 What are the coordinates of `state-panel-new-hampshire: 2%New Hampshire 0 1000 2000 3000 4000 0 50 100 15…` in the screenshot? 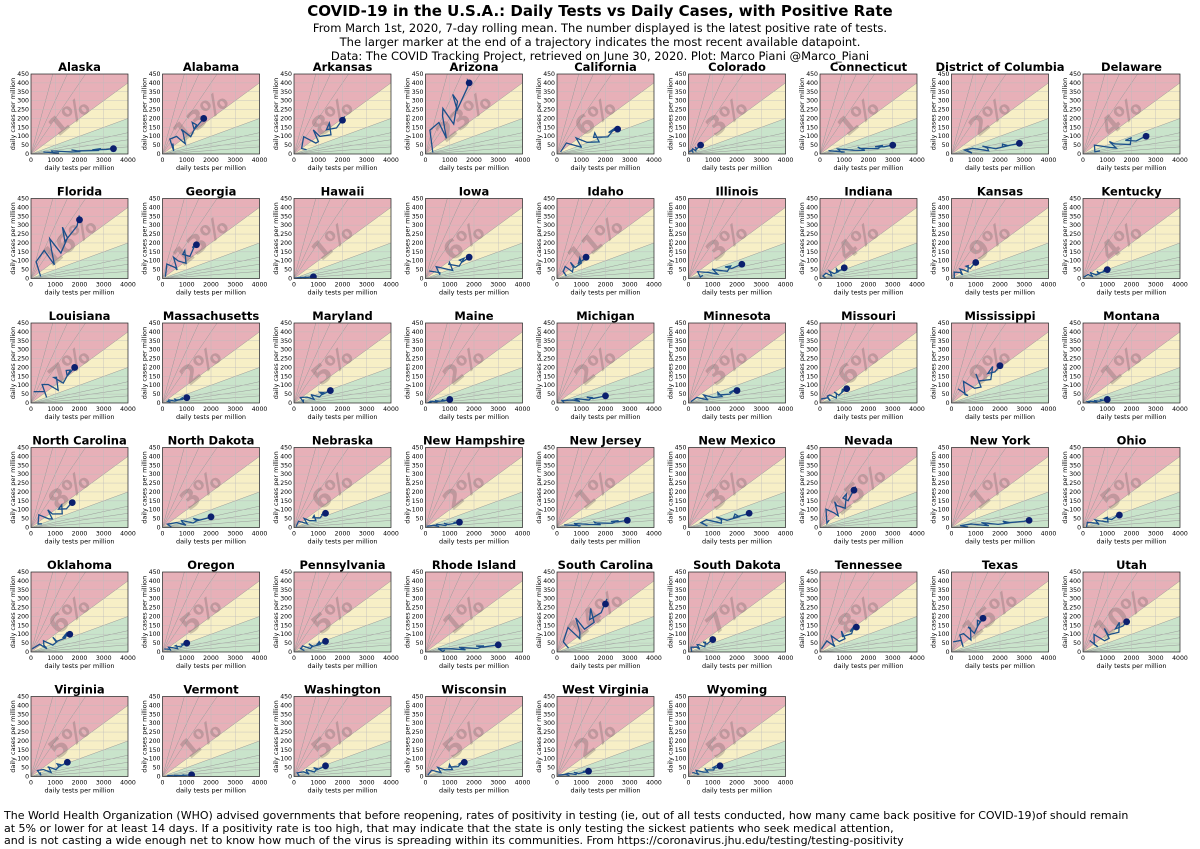 It's located at (467, 490).